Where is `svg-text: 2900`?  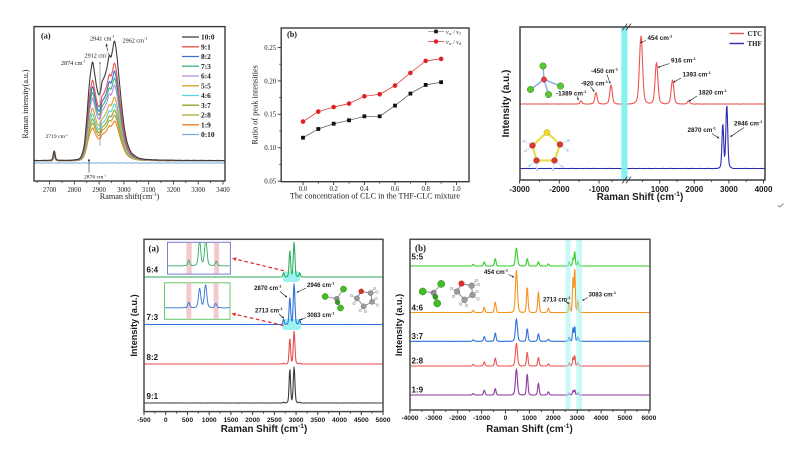 svg-text: 2900 is located at coordinates (99, 190).